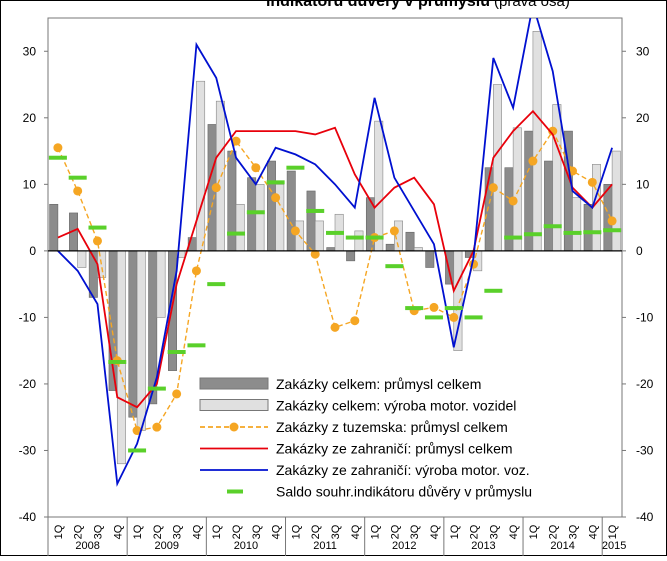 Image resolution: width=667 pixels, height=561 pixels. What do you see at coordinates (378, 384) in the screenshot?
I see `legend-label: Zakázky celkem: průmysl celkem` at bounding box center [378, 384].